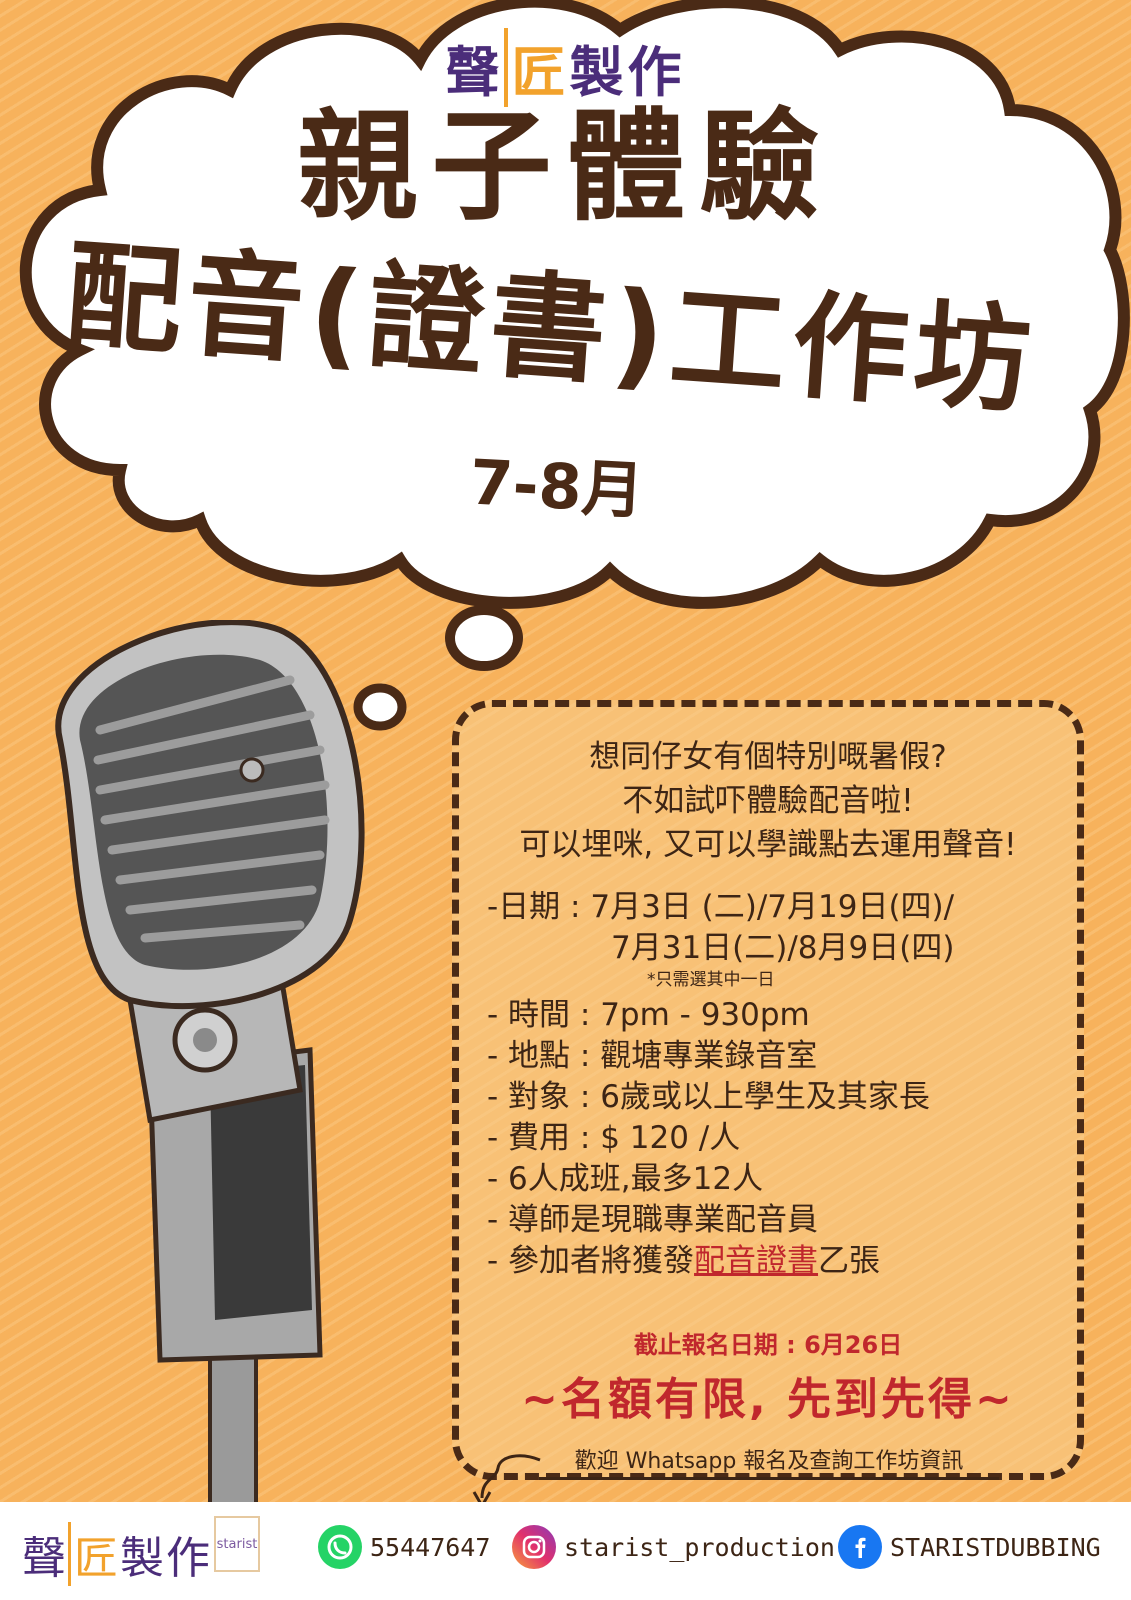 The image size is (1131, 1600). What do you see at coordinates (539, 1138) in the screenshot?
I see `fee-label: - 費用 :` at bounding box center [539, 1138].